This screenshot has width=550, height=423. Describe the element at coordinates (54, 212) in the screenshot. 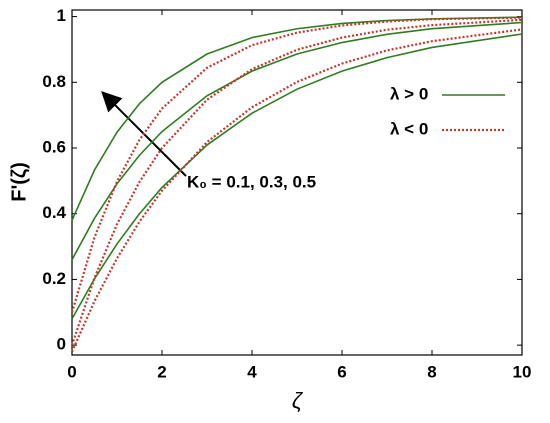

I see `y-tick-label: 0.4` at that location.